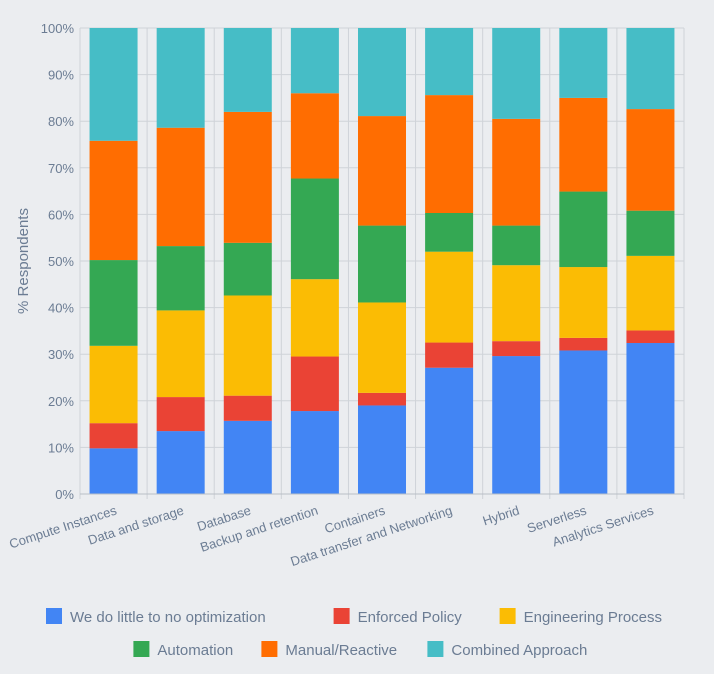 The image size is (714, 674). What do you see at coordinates (58, 28) in the screenshot?
I see `y-tick-label: 100%` at bounding box center [58, 28].